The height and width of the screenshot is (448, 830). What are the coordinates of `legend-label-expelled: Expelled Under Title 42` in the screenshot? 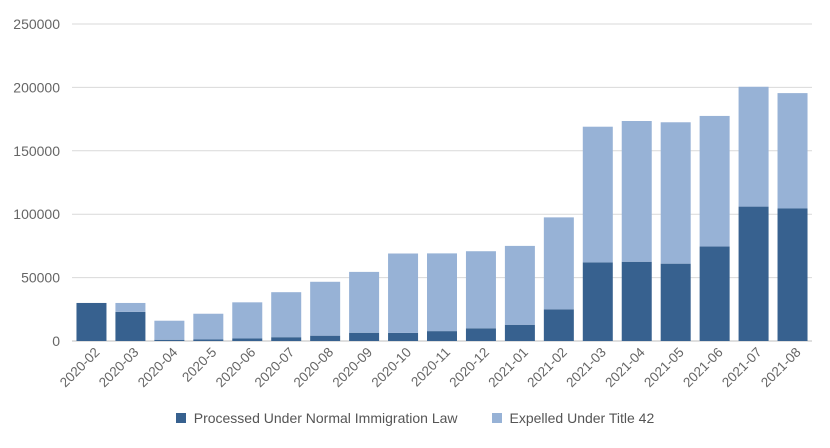 It's located at (582, 418).